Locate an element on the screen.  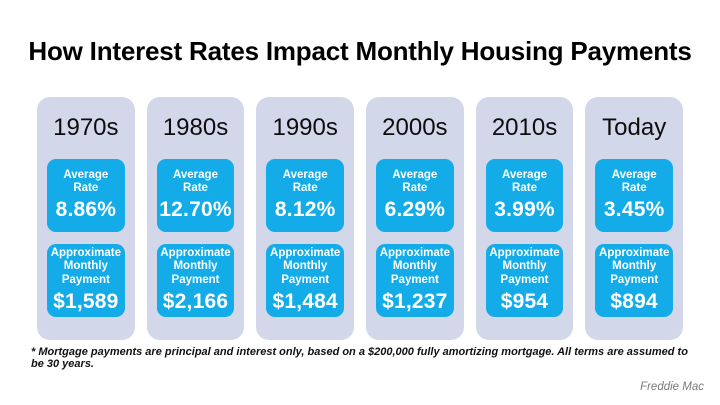
source-credit: Freddie Mac is located at coordinates (672, 387).